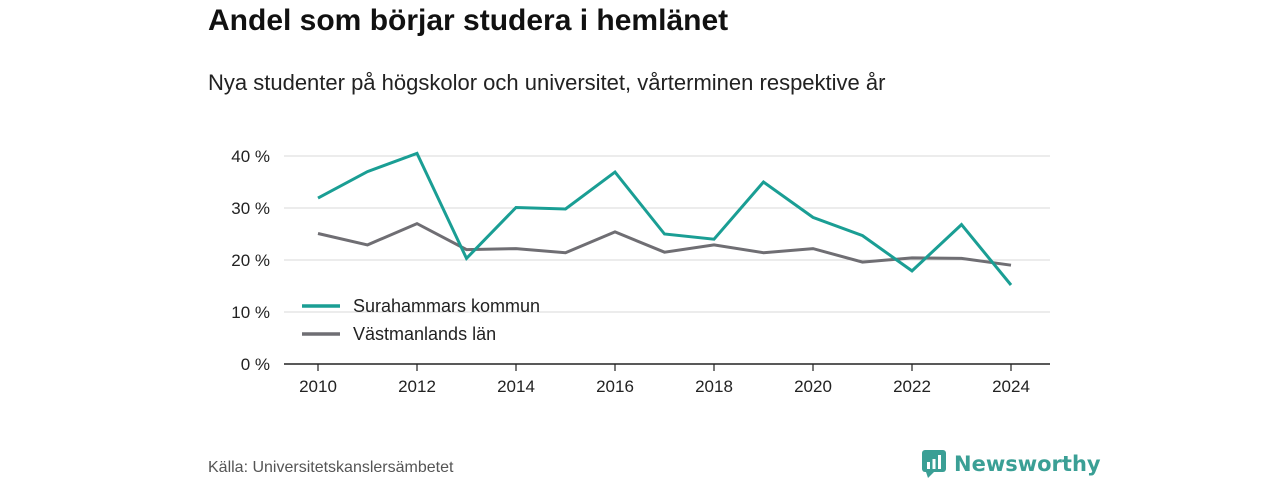  Describe the element at coordinates (250, 208) in the screenshot. I see `y-tick-label: 30 %` at that location.